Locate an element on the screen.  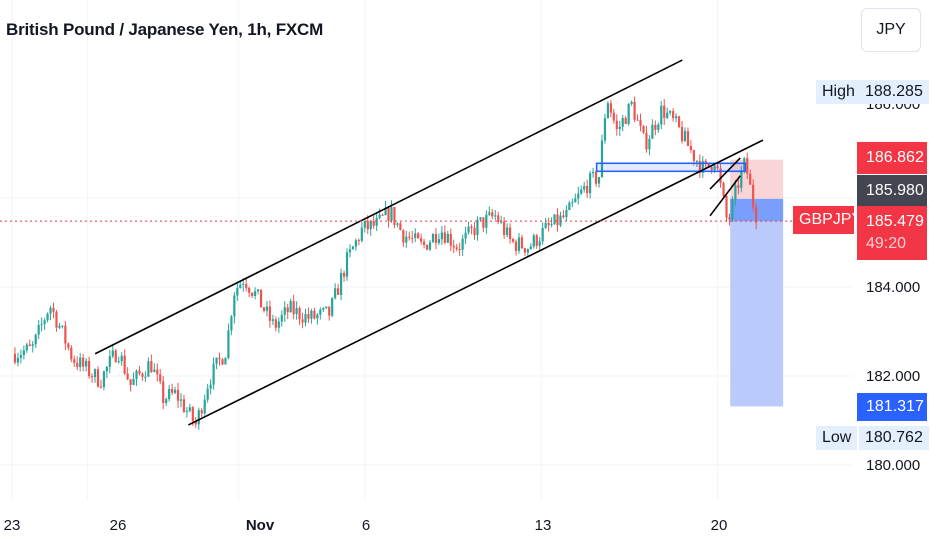
symbol-tag: GBPJPY is located at coordinates (827, 220).